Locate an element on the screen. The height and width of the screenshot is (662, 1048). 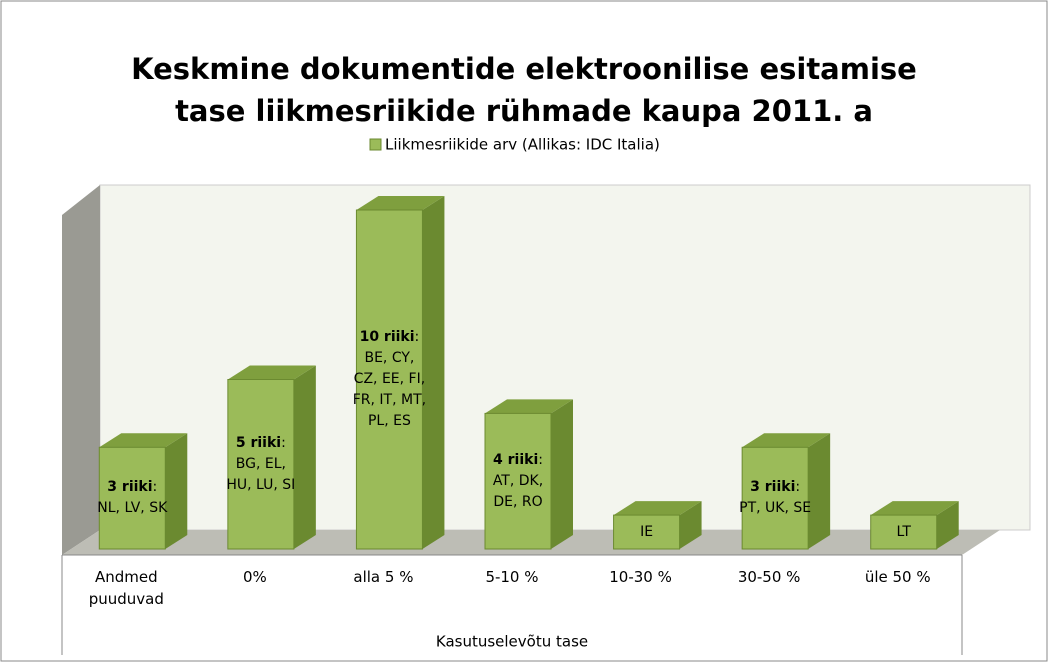
x-tick-label: 5-10 % is located at coordinates (512, 577).